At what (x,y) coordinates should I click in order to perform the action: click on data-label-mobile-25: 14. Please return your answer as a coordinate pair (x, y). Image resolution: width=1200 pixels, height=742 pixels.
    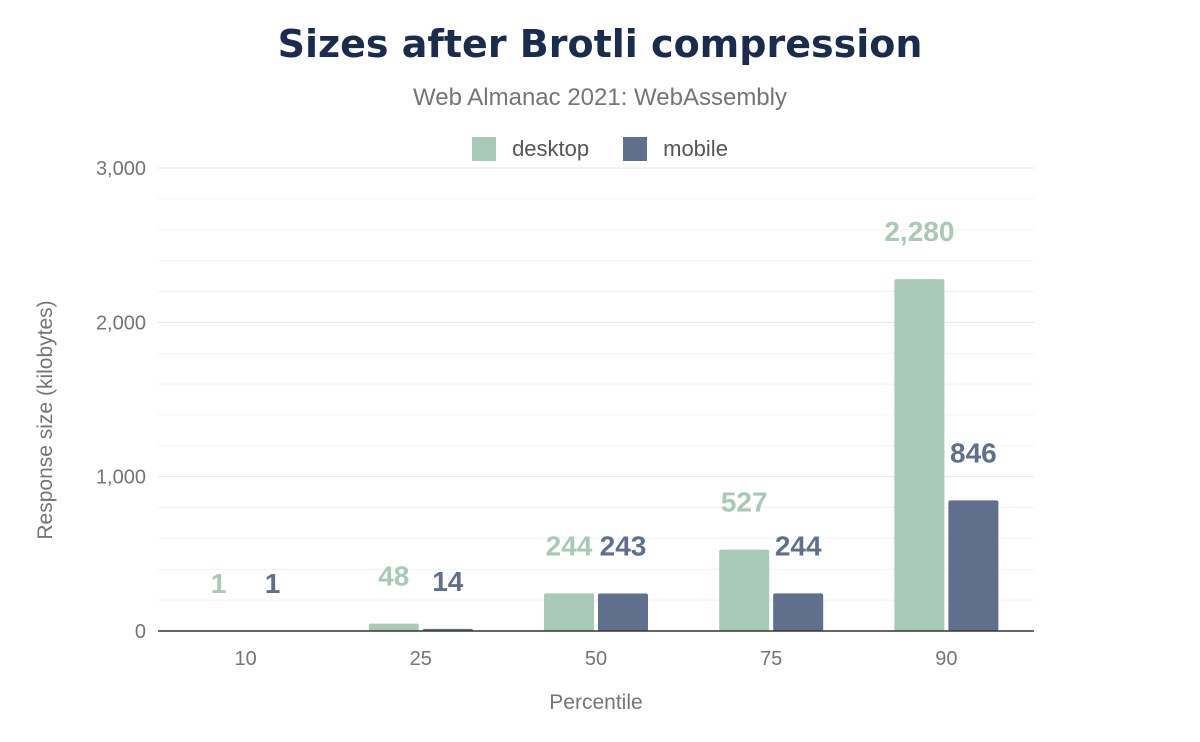
    Looking at the image, I should click on (448, 581).